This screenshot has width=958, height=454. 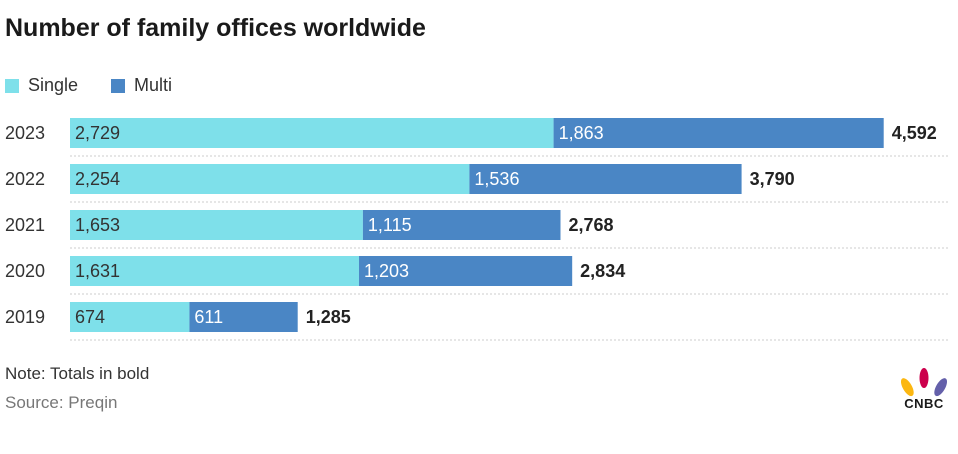 I want to click on category-label: 2021, so click(x=25, y=225).